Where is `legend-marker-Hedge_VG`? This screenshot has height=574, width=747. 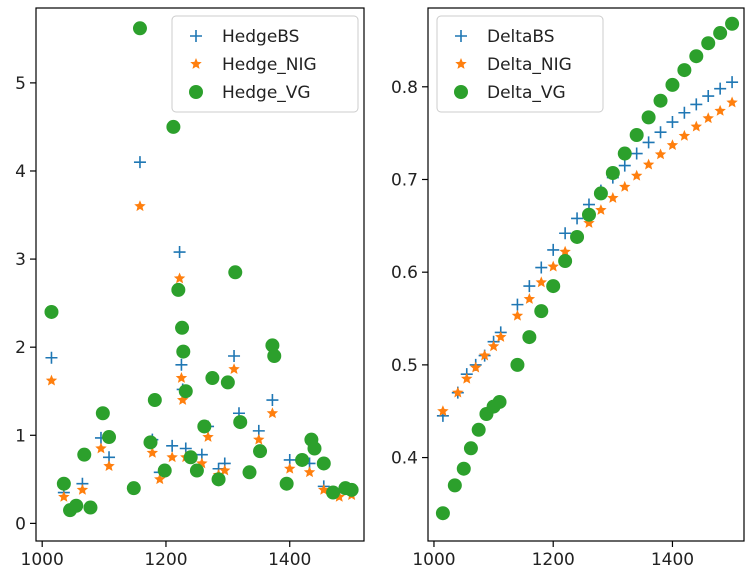
legend-marker-Hedge_VG is located at coordinates (196, 92).